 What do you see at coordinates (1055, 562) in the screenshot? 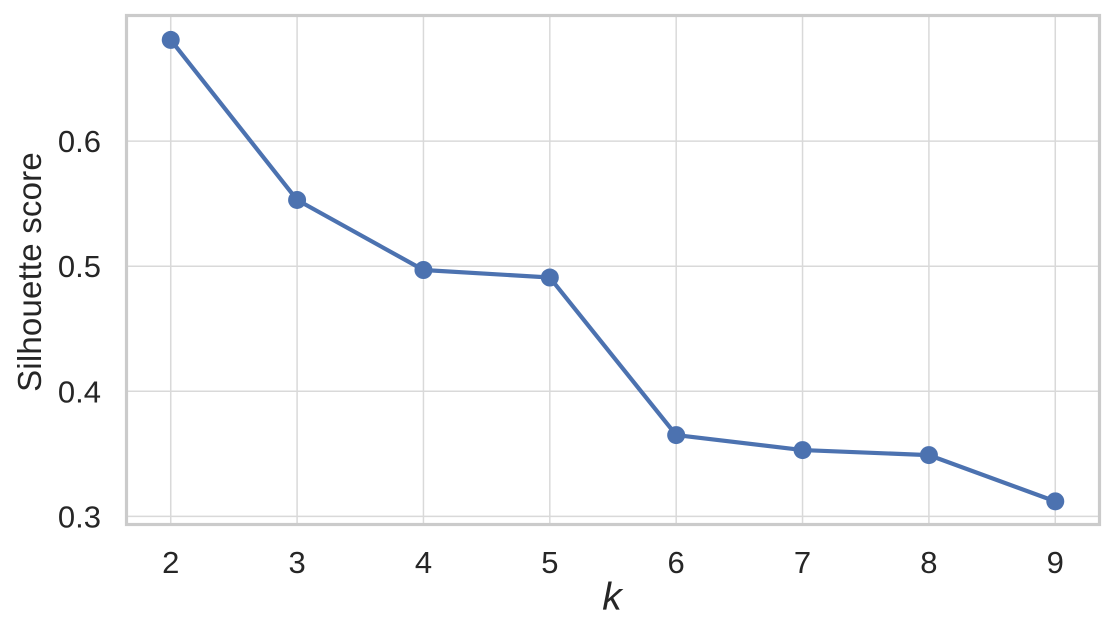
I see `x-tick-label: 9` at bounding box center [1055, 562].